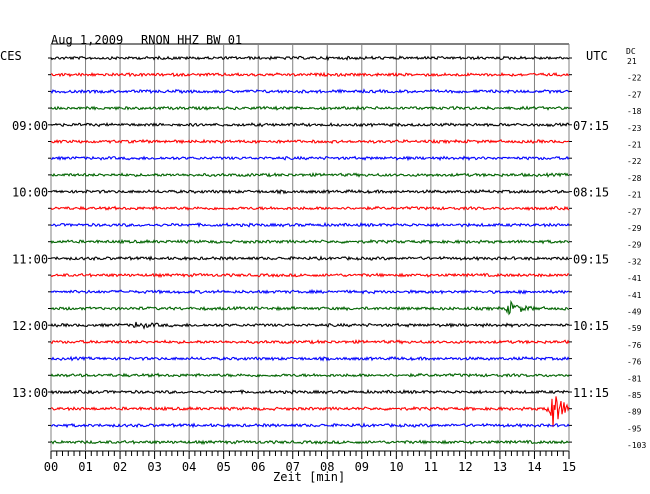 This screenshot has width=650, height=494. What do you see at coordinates (591, 193) in the screenshot?
I see `right-hour-label: 08:15` at bounding box center [591, 193].